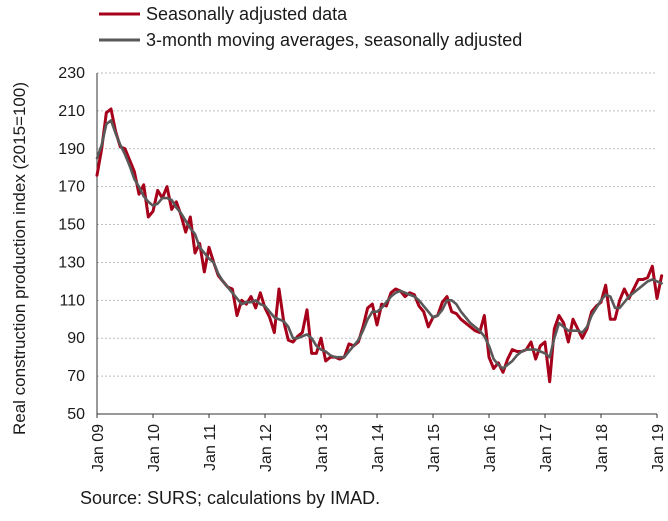 Image resolution: width=668 pixels, height=521 pixels. I want to click on x-tick-label: Jan 12, so click(266, 448).